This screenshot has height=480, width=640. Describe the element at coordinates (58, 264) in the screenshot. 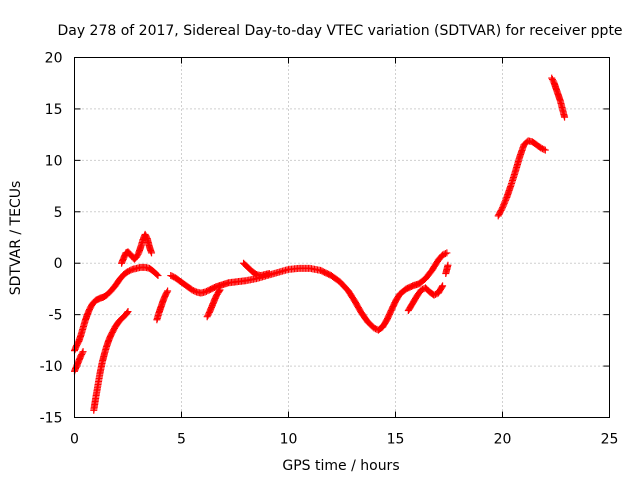

I see `y-tick-label: 0` at that location.